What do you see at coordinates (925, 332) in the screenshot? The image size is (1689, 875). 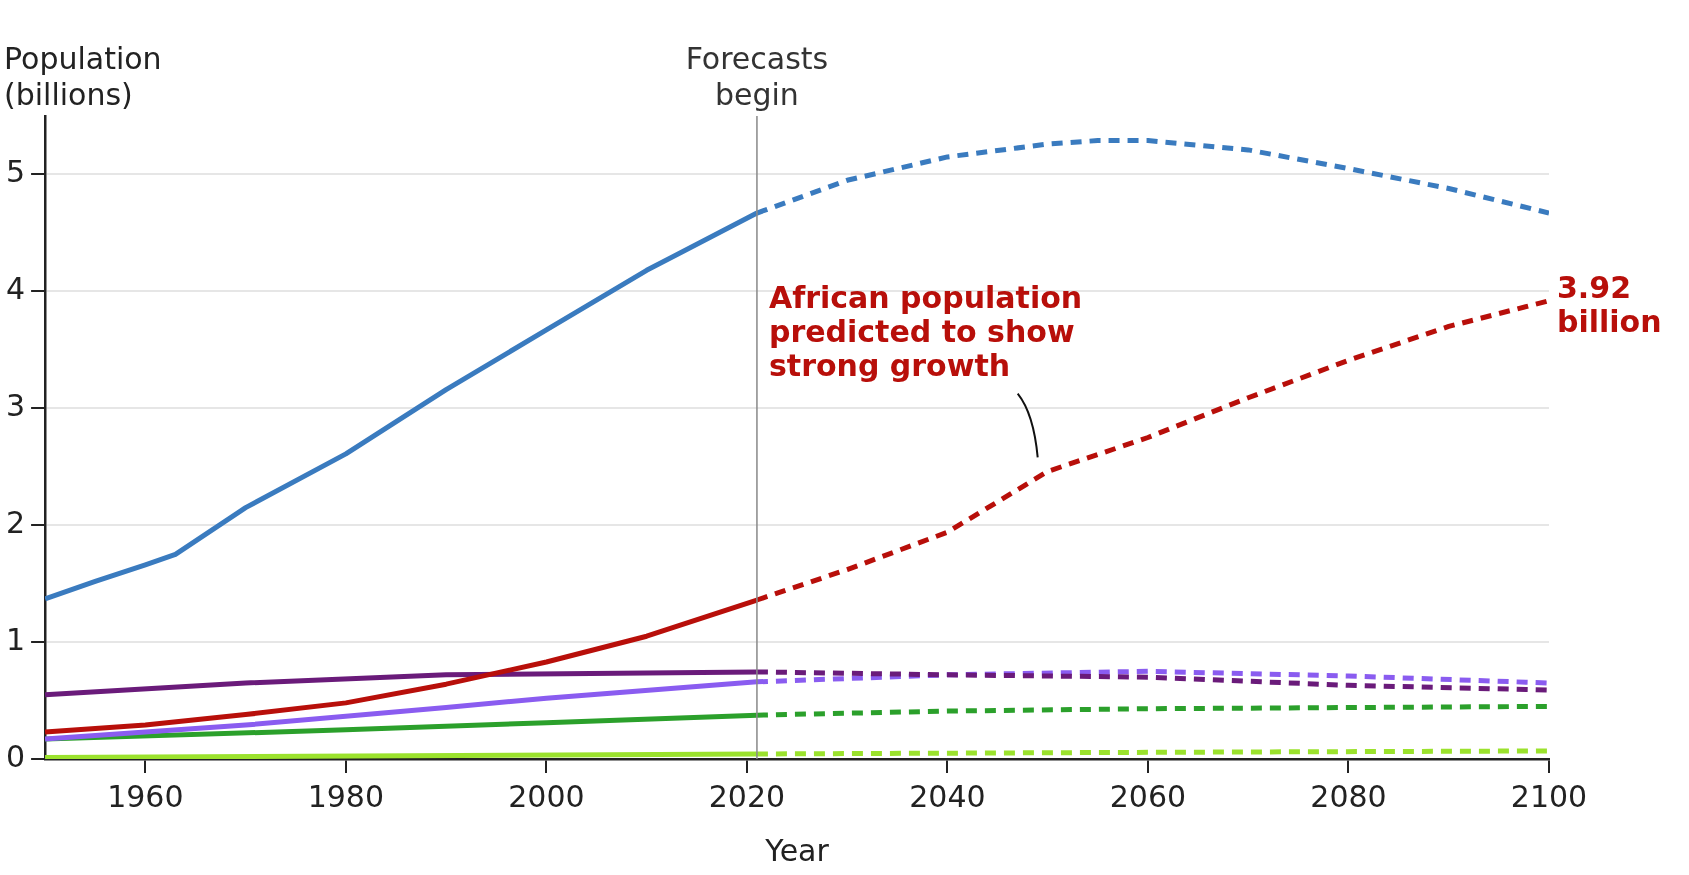 I see `annotation: African population predicted to show strong growth` at bounding box center [925, 332].